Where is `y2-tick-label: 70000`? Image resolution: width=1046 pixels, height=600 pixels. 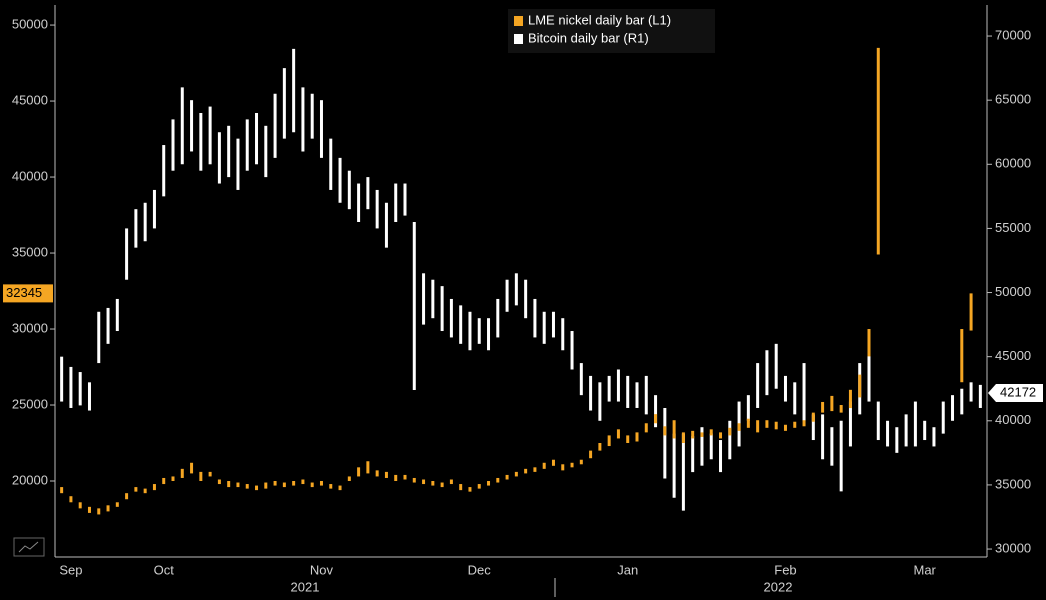
y2-tick-label: 70000 is located at coordinates (1013, 34).